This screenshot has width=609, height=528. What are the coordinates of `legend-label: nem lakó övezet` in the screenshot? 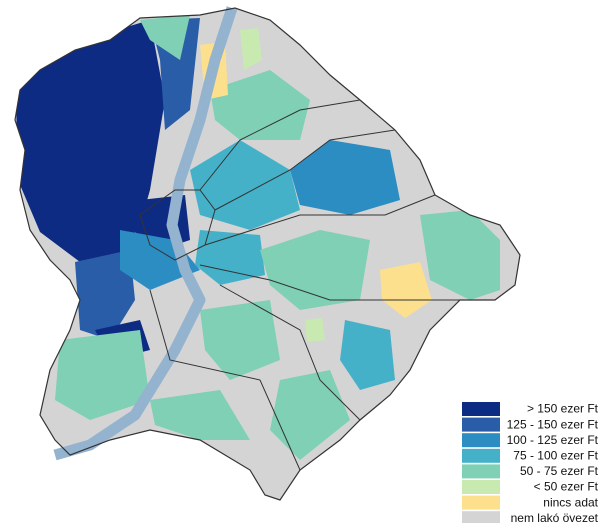 It's located at (555, 517).